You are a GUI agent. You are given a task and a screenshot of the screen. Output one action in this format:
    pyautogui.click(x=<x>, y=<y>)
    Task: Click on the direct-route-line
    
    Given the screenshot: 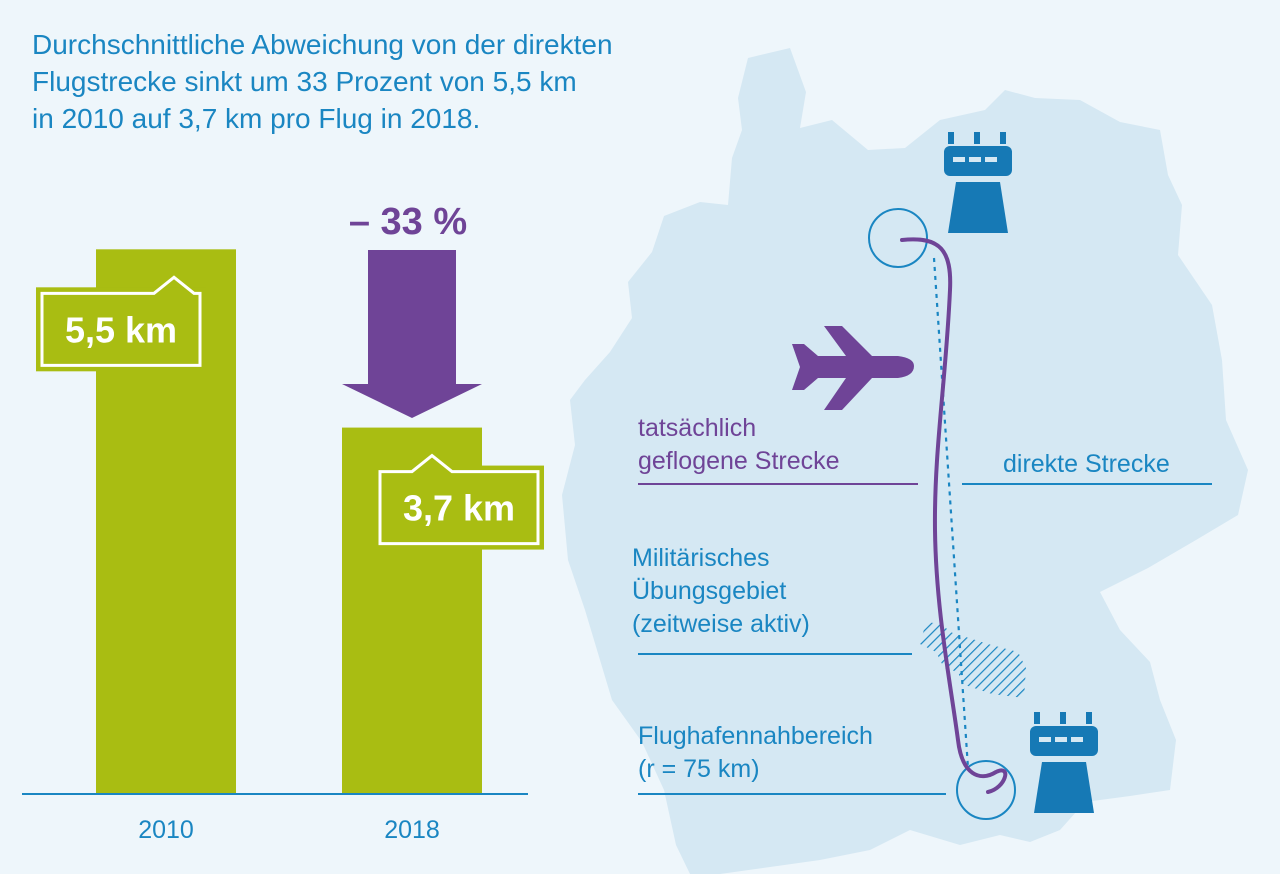 What is the action you would take?
    pyautogui.click(x=951, y=513)
    